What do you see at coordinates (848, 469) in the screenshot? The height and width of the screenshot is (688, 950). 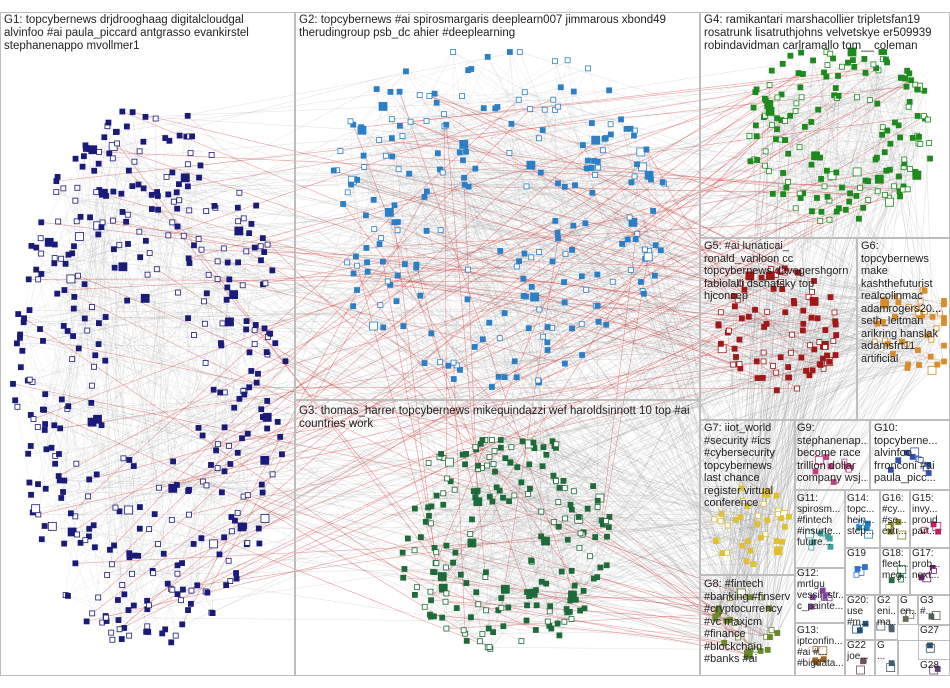 I see `node-g9` at bounding box center [848, 469].